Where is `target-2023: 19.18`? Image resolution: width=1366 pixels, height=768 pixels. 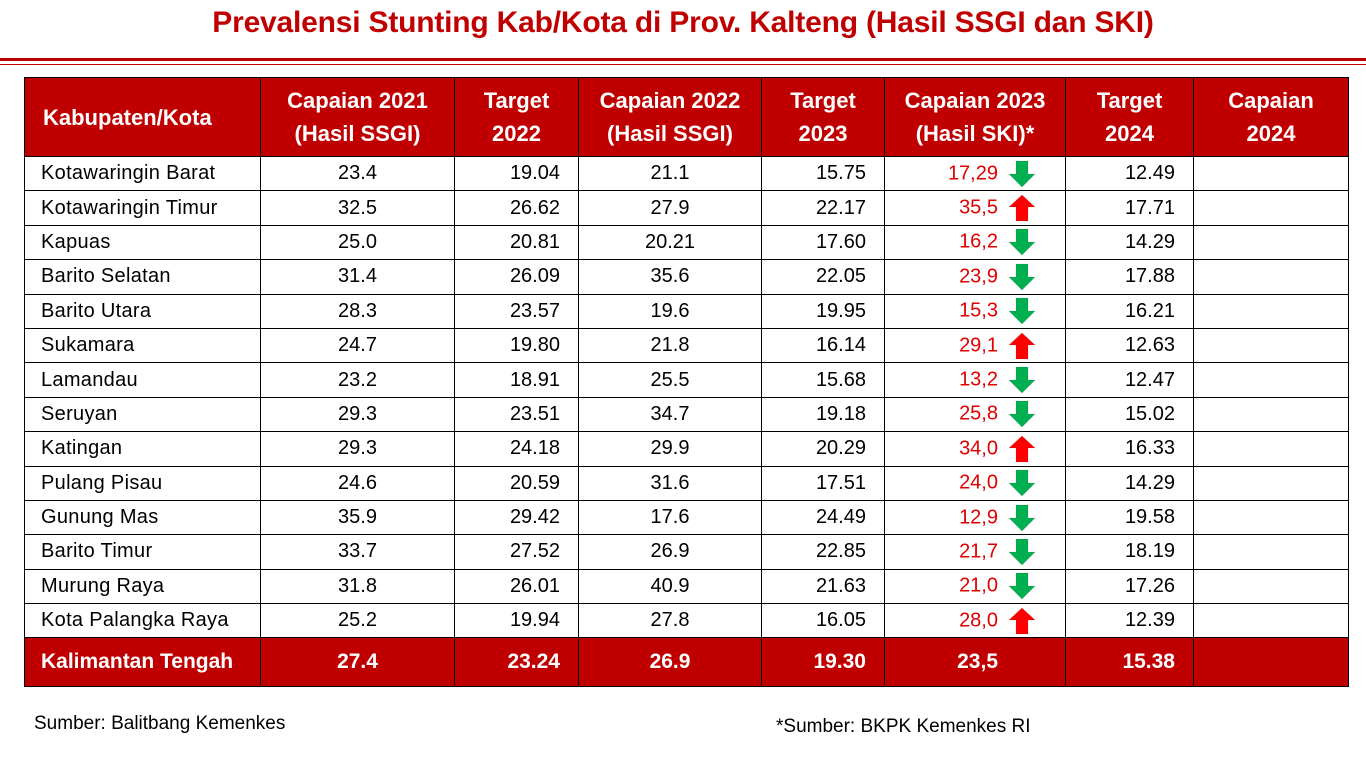
target-2023: 19.18 is located at coordinates (823, 414).